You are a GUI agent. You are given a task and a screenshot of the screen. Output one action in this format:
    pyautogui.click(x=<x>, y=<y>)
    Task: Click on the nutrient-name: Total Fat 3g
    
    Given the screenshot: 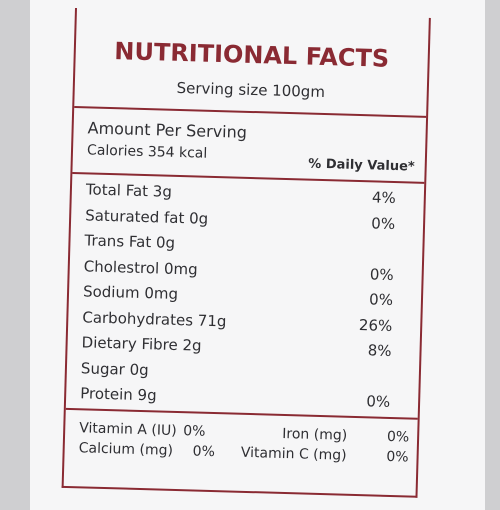 What is the action you would take?
    pyautogui.click(x=129, y=190)
    